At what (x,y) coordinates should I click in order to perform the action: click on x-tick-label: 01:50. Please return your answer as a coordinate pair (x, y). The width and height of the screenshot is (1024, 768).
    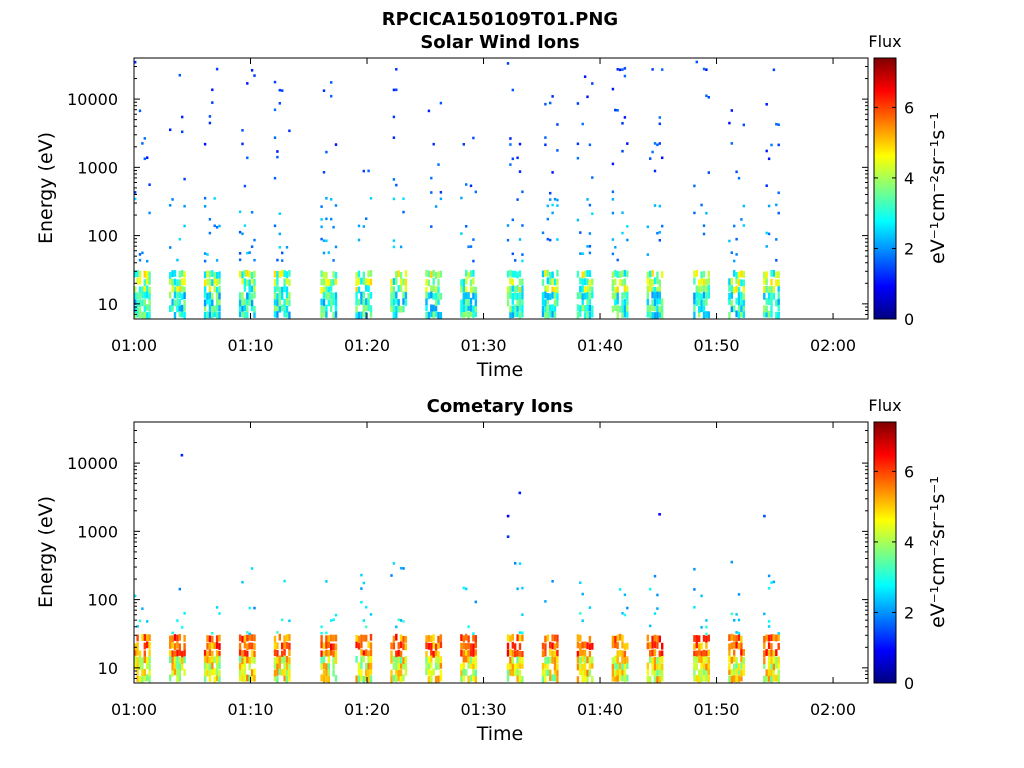
    Looking at the image, I should click on (716, 345).